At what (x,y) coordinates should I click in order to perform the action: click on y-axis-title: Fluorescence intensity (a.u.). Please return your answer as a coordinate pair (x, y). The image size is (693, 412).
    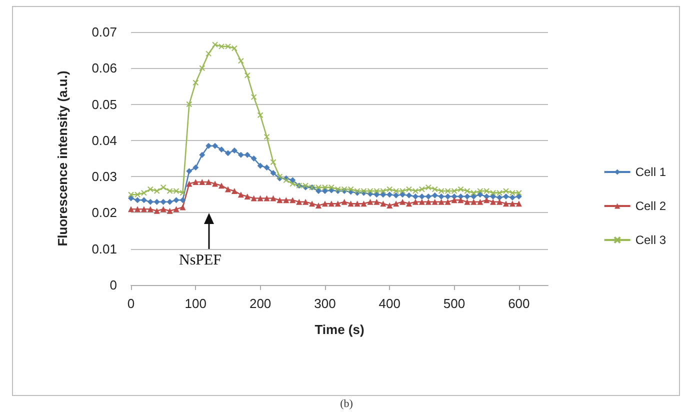
    Looking at the image, I should click on (62, 158).